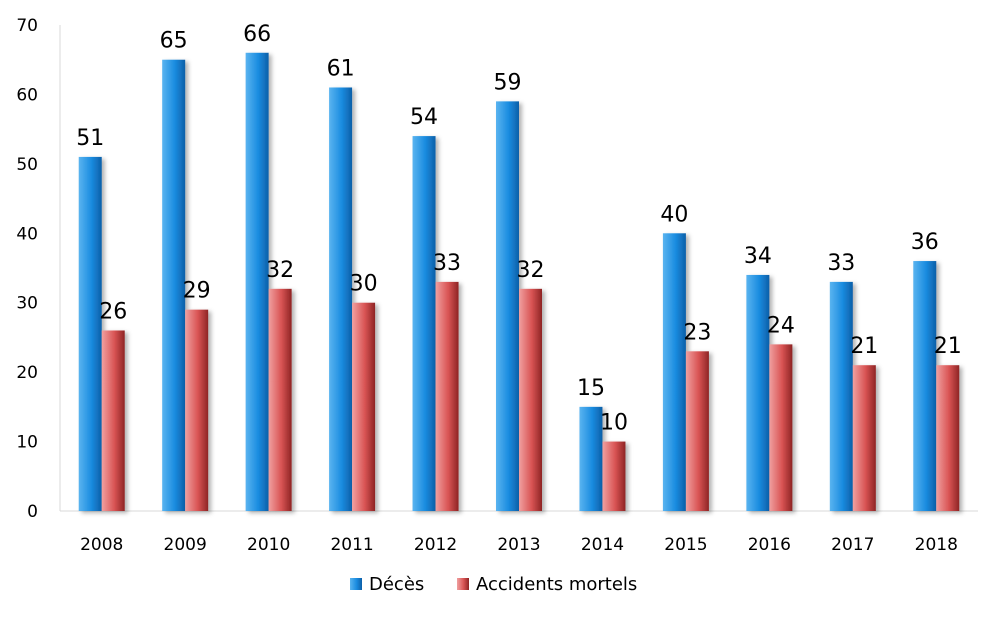  Describe the element at coordinates (781, 325) in the screenshot. I see `data-label: 24` at that location.